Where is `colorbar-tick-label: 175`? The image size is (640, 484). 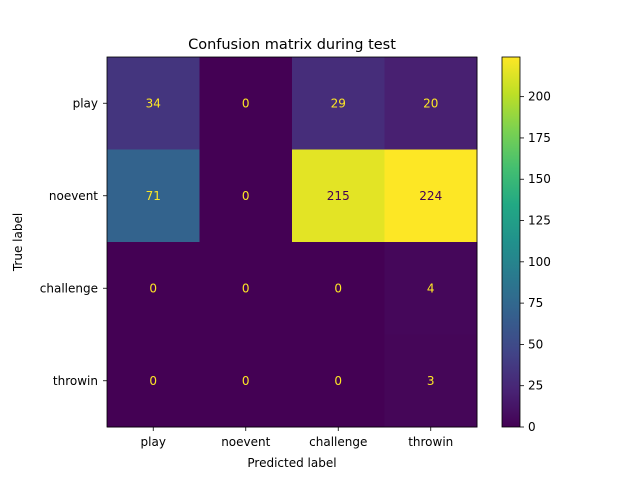
colorbar-tick-label: 175 is located at coordinates (539, 138).